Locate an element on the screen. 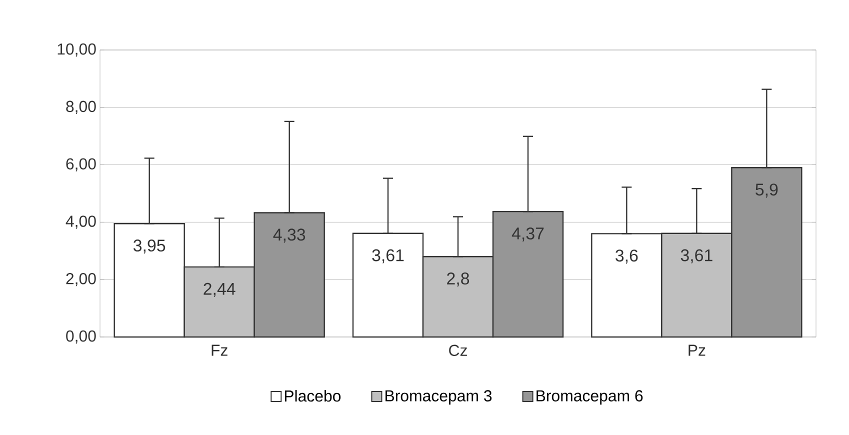 The height and width of the screenshot is (435, 849). legend-label: Bromacepam 3 is located at coordinates (439, 397).